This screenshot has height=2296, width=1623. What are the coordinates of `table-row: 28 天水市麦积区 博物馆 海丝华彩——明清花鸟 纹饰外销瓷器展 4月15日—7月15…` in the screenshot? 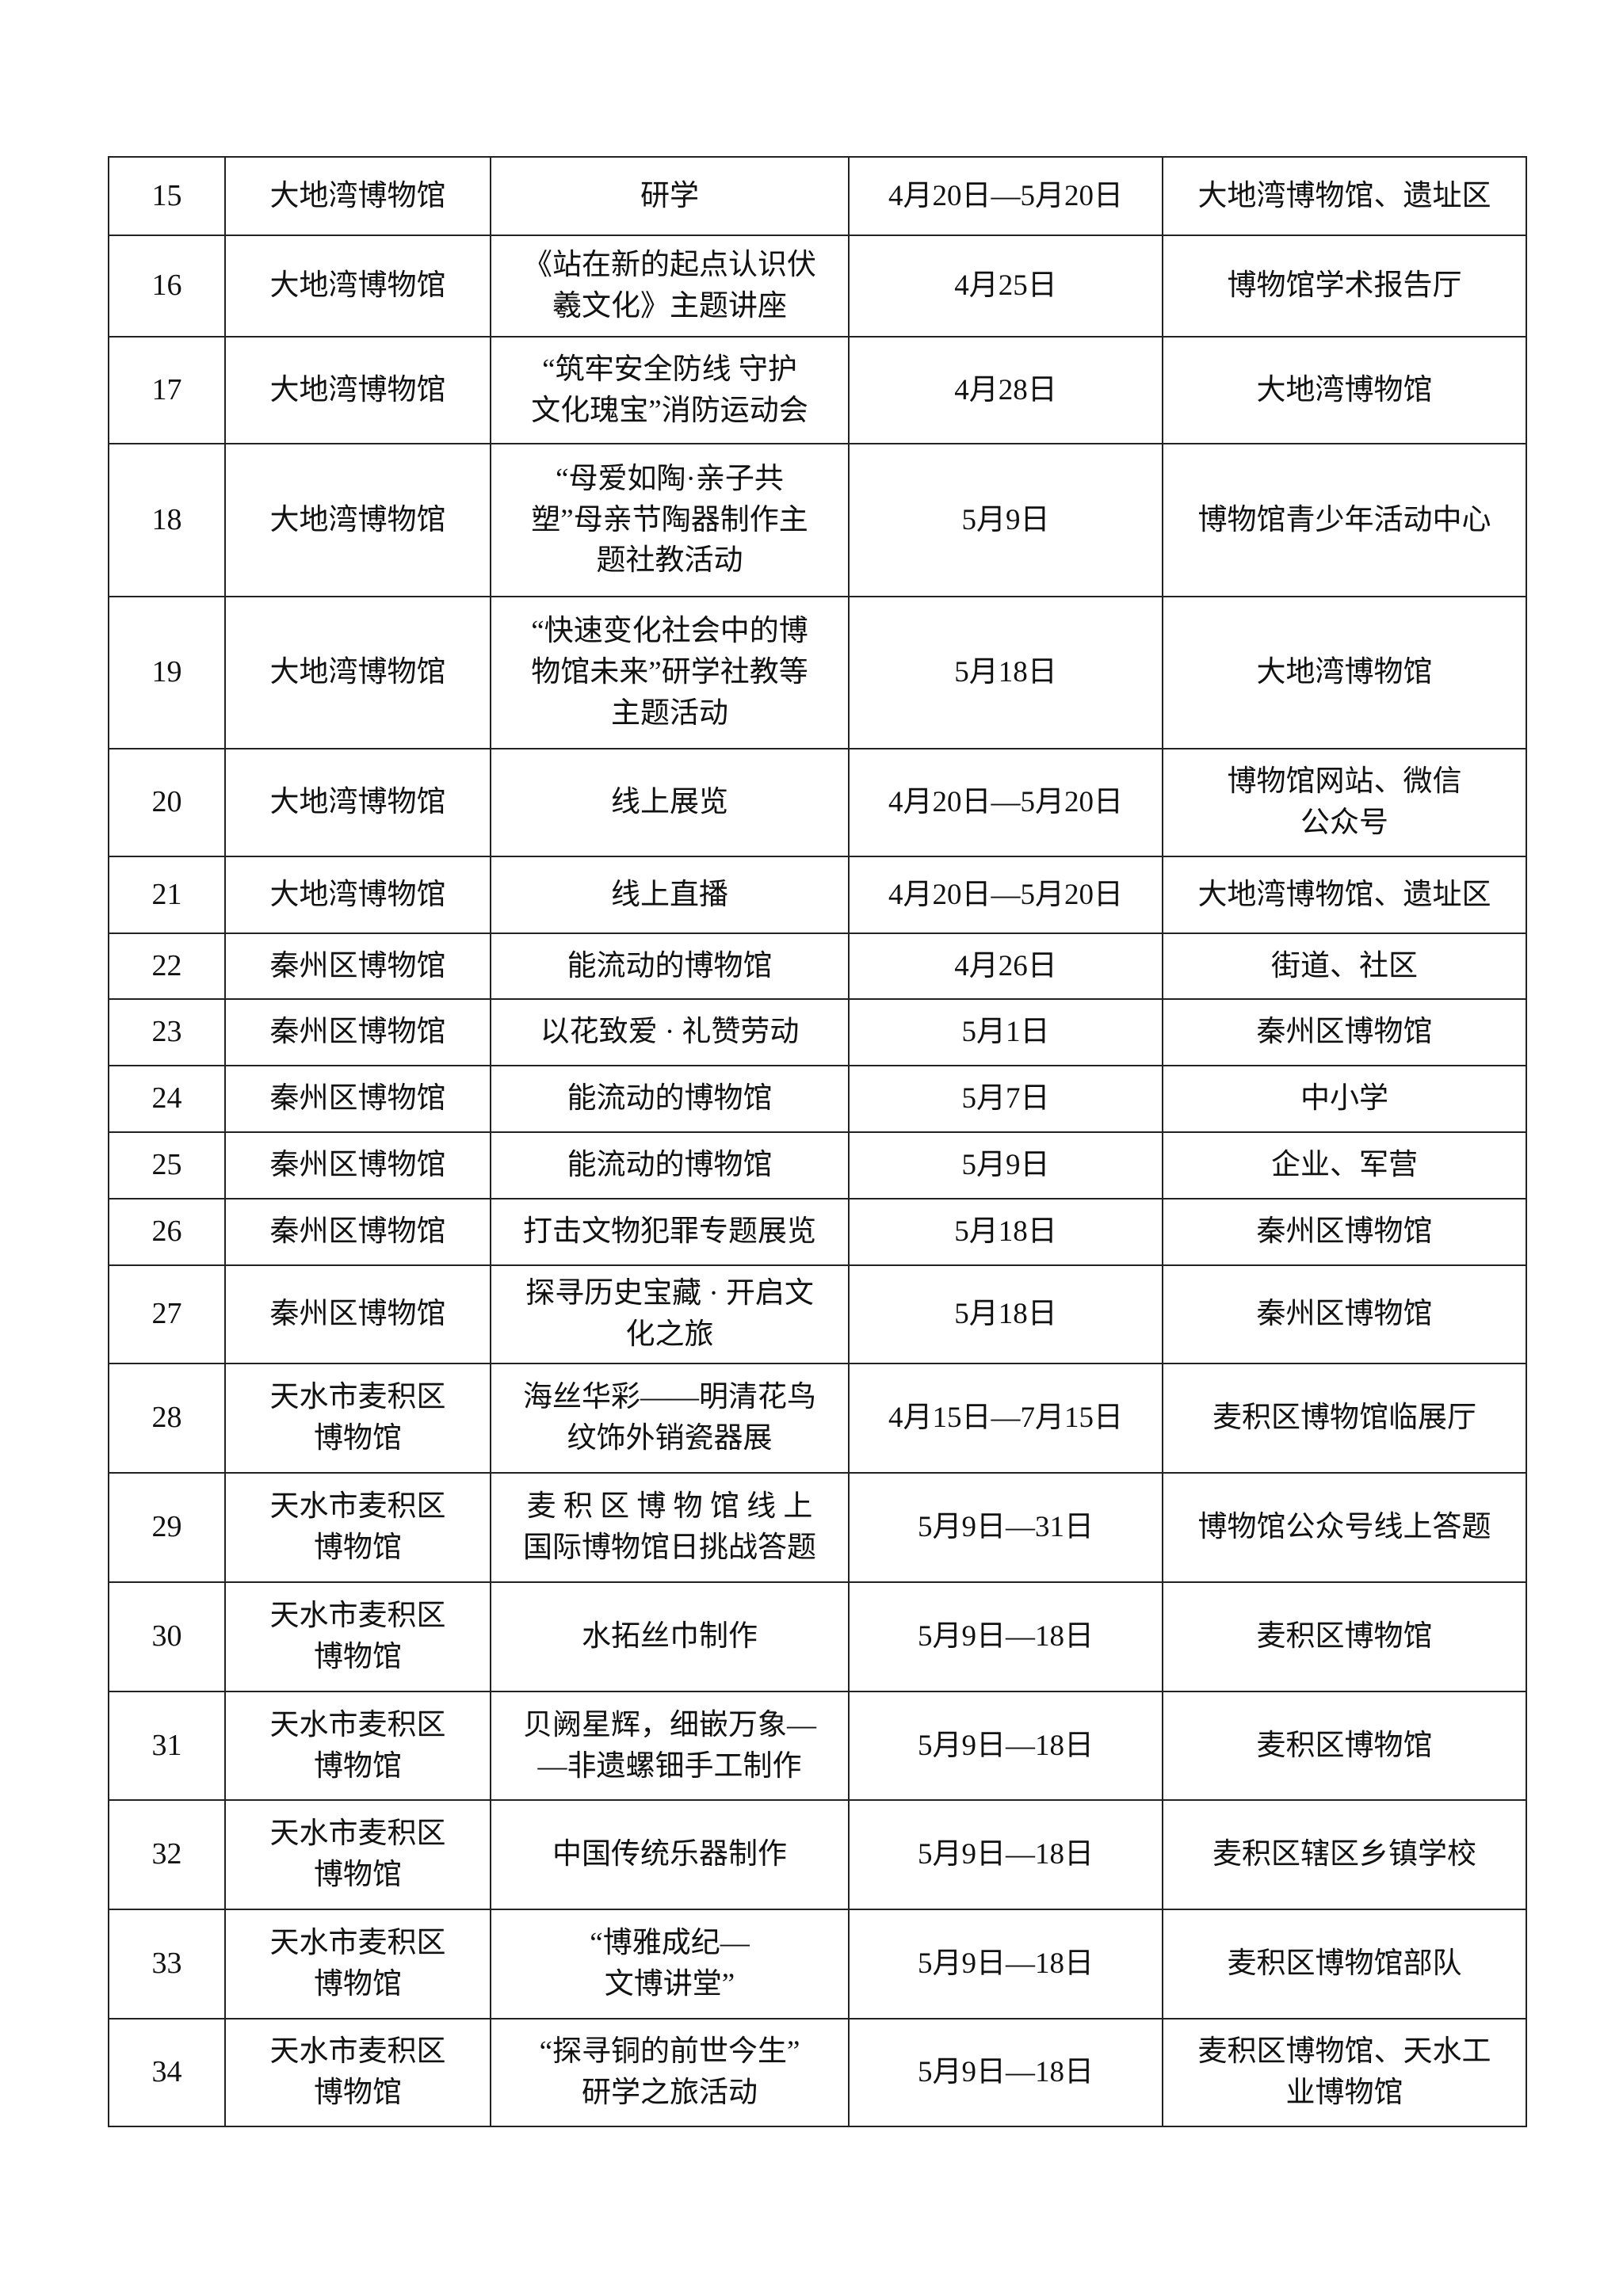 It's located at (818, 1418).